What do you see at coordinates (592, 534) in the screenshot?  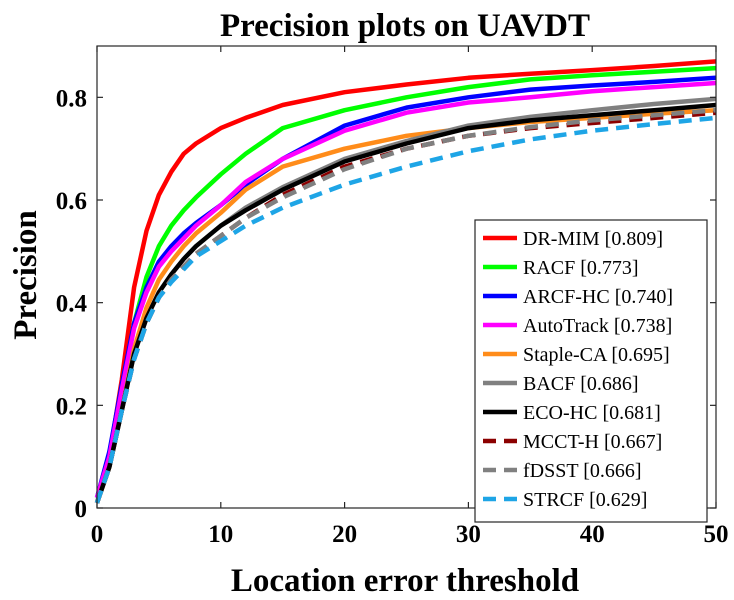 I see `x-tick-label: 40` at bounding box center [592, 534].